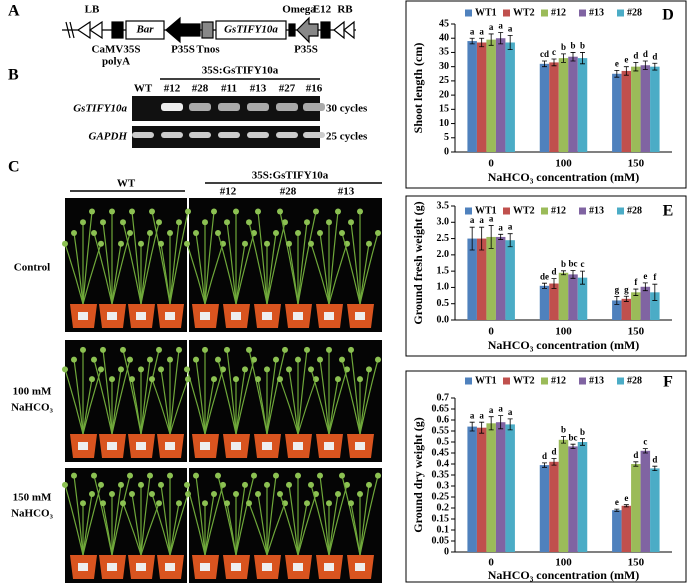 The height and width of the screenshot is (583, 687). I want to click on significance-letter: bc, so click(573, 264).